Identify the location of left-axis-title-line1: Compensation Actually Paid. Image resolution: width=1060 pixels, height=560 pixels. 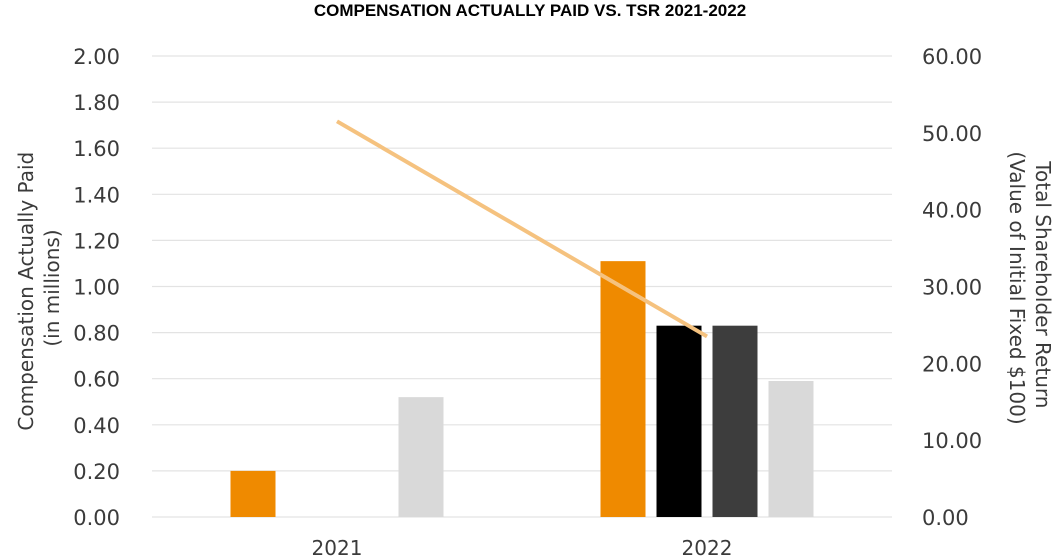
(26, 291).